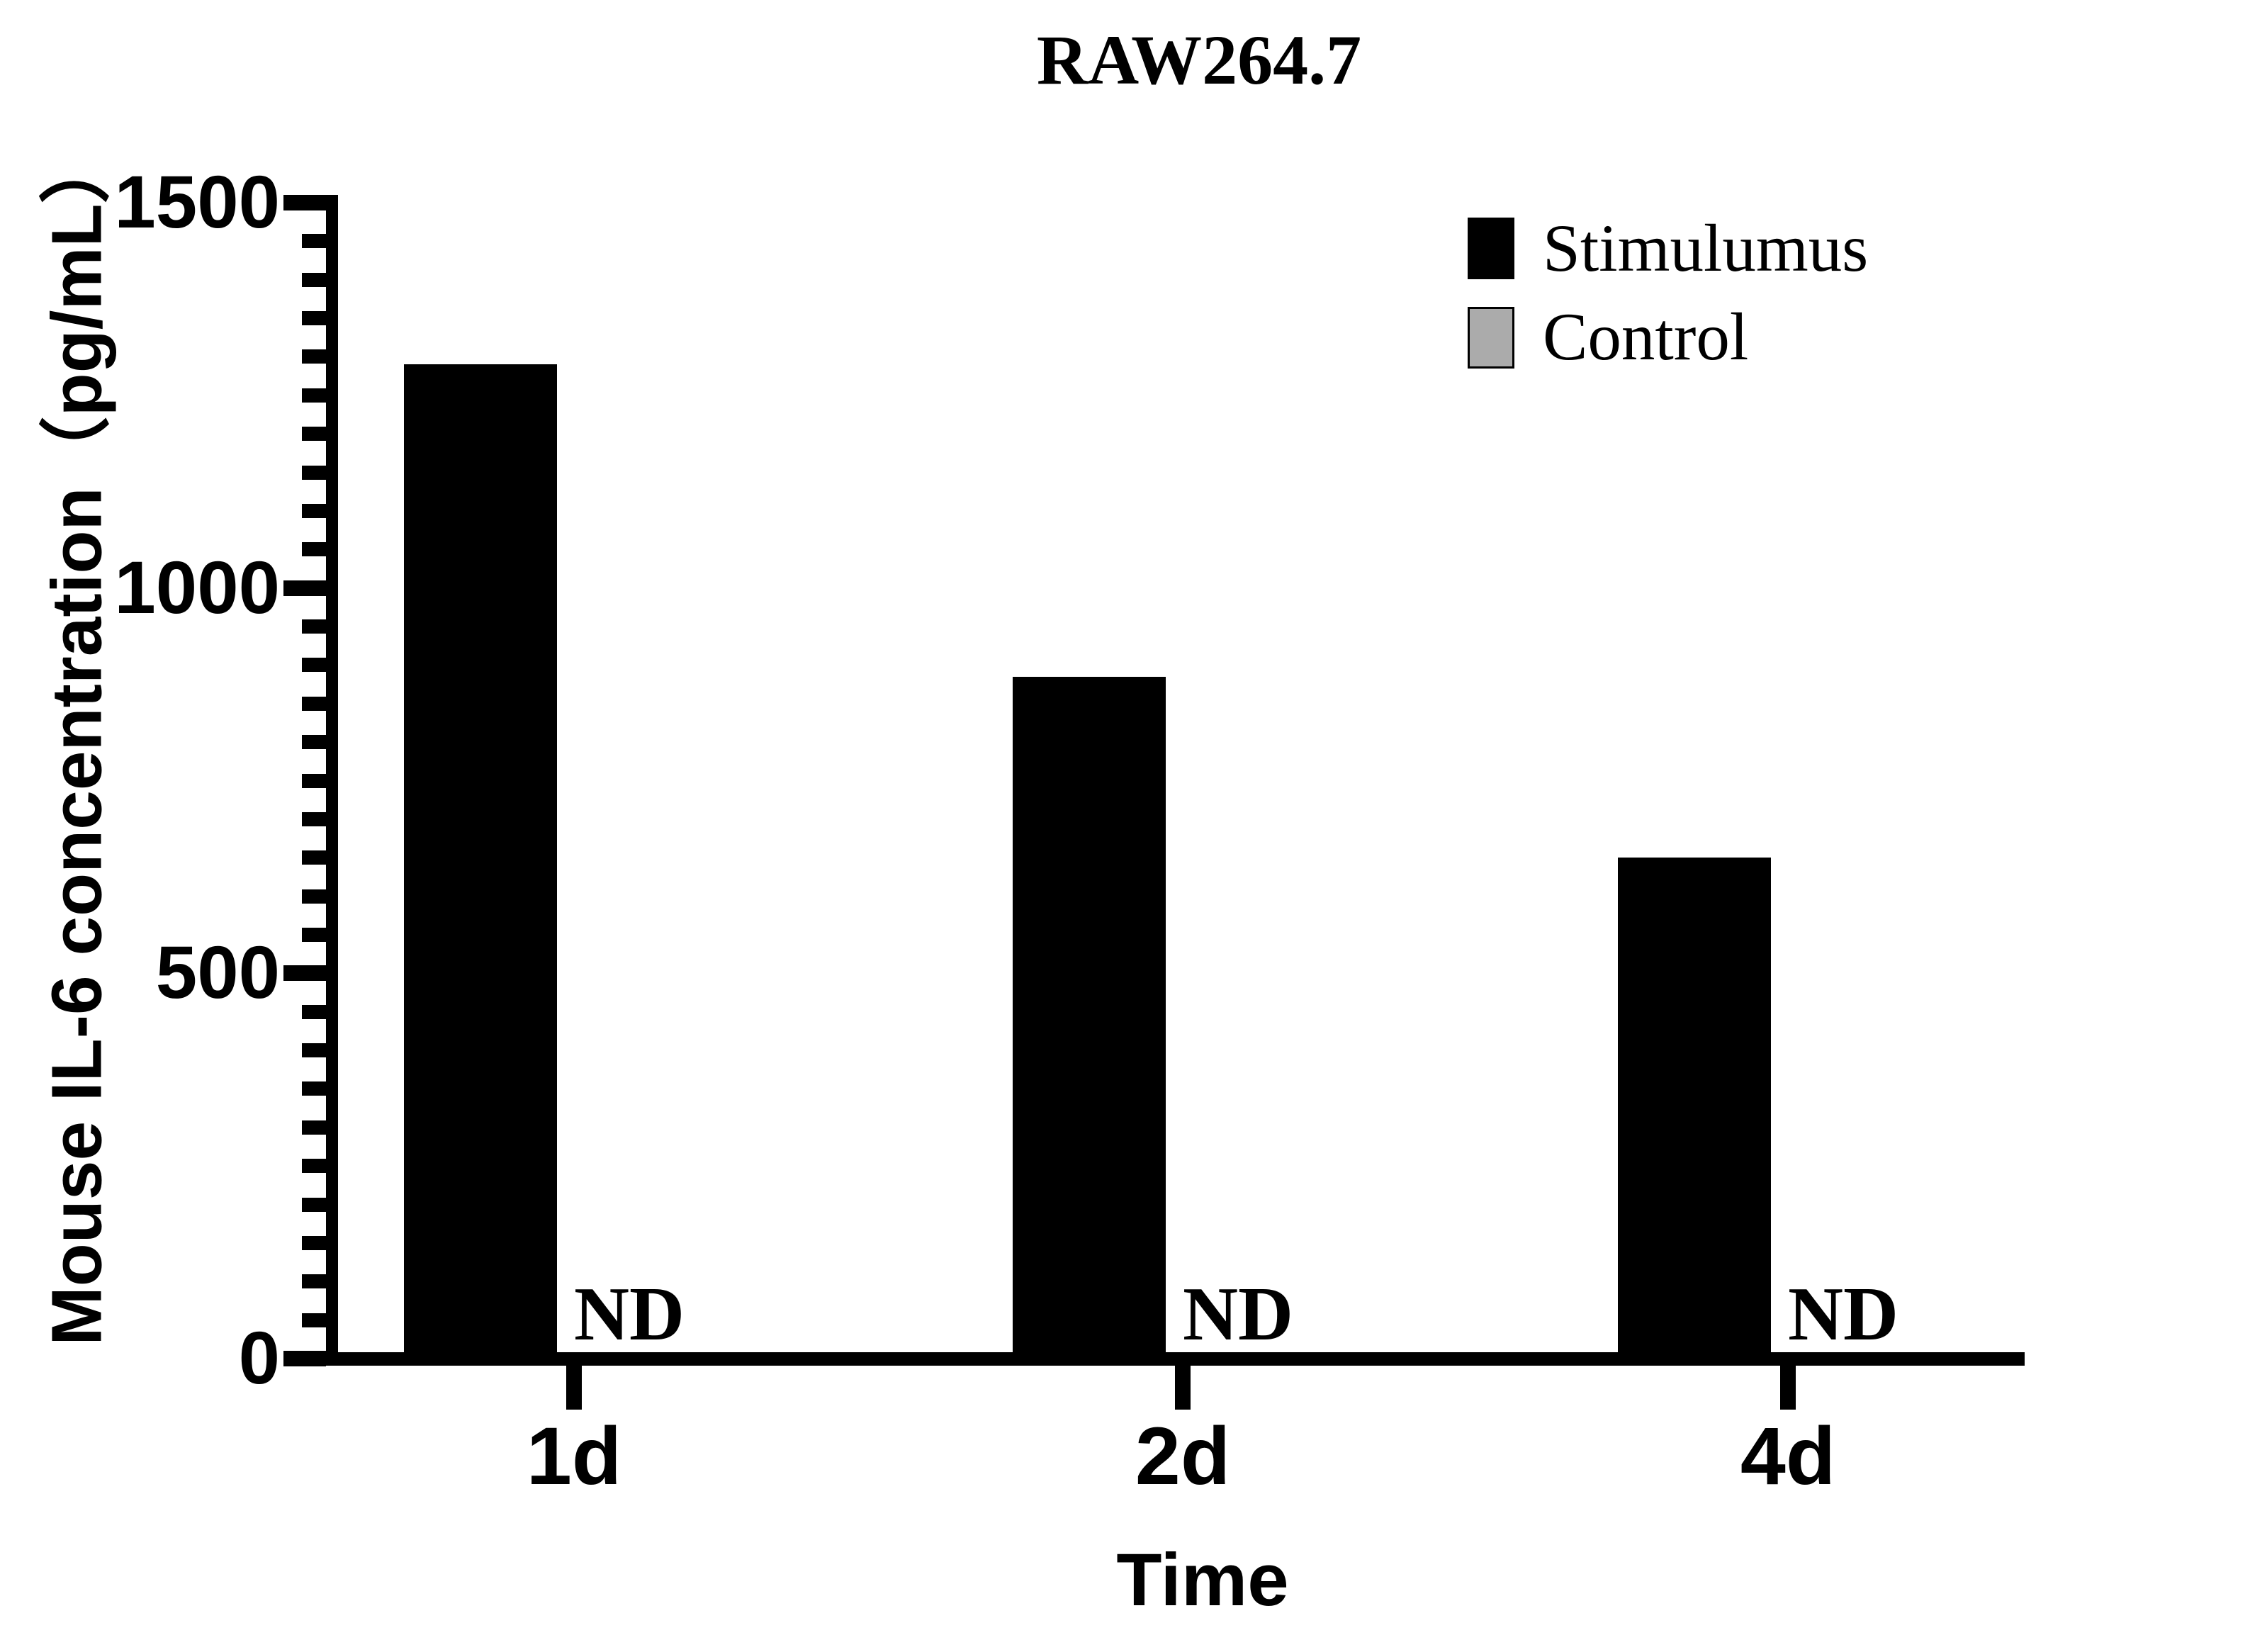 This screenshot has width=2267, height=1652. What do you see at coordinates (480, 858) in the screenshot?
I see `bar-stimulumus-1d` at bounding box center [480, 858].